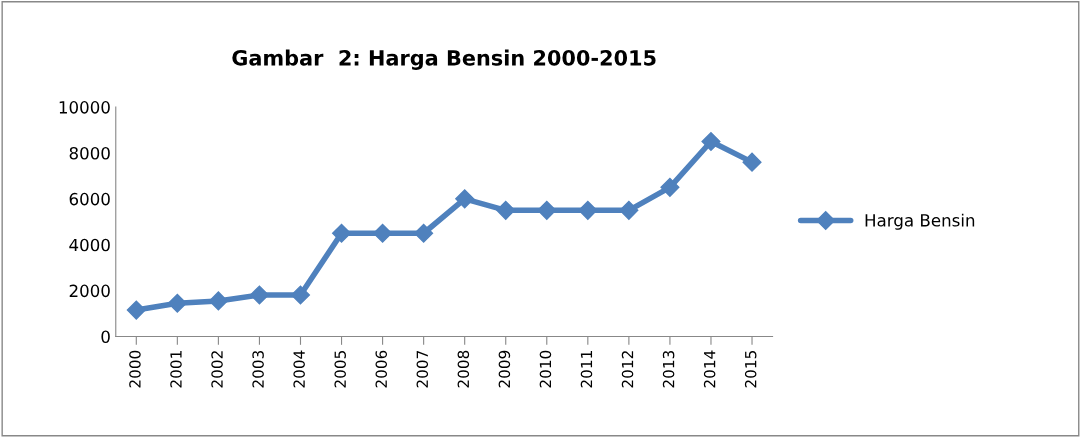 The image size is (1082, 437). I want to click on x-tick-label: 2010, so click(545, 369).